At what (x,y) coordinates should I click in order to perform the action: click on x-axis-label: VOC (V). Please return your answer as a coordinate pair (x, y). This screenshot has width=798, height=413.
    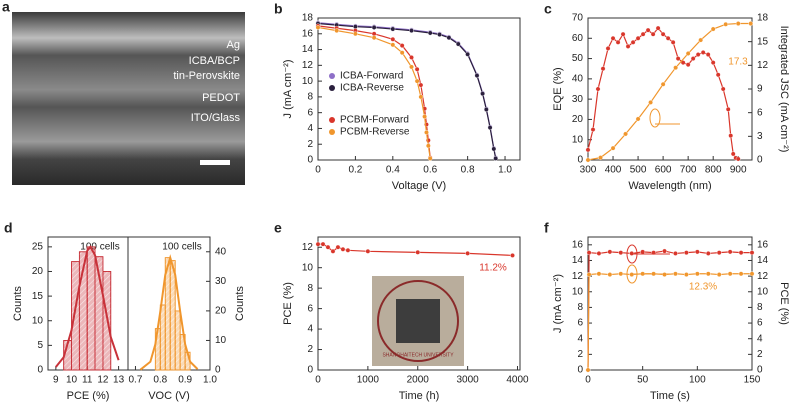
    Looking at the image, I should click on (169, 396).